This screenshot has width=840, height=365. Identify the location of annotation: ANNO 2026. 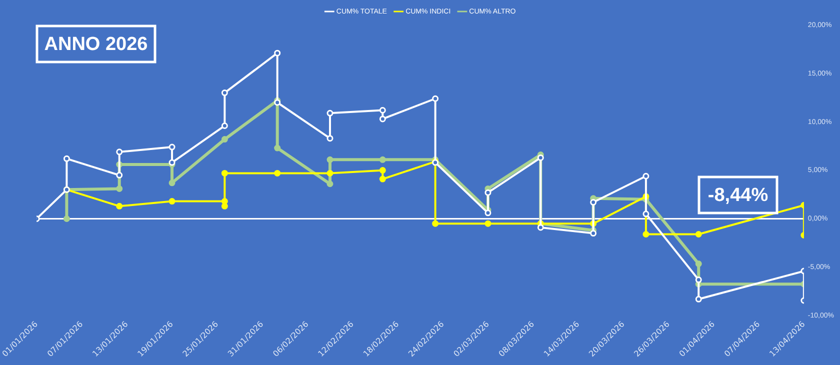
(96, 45).